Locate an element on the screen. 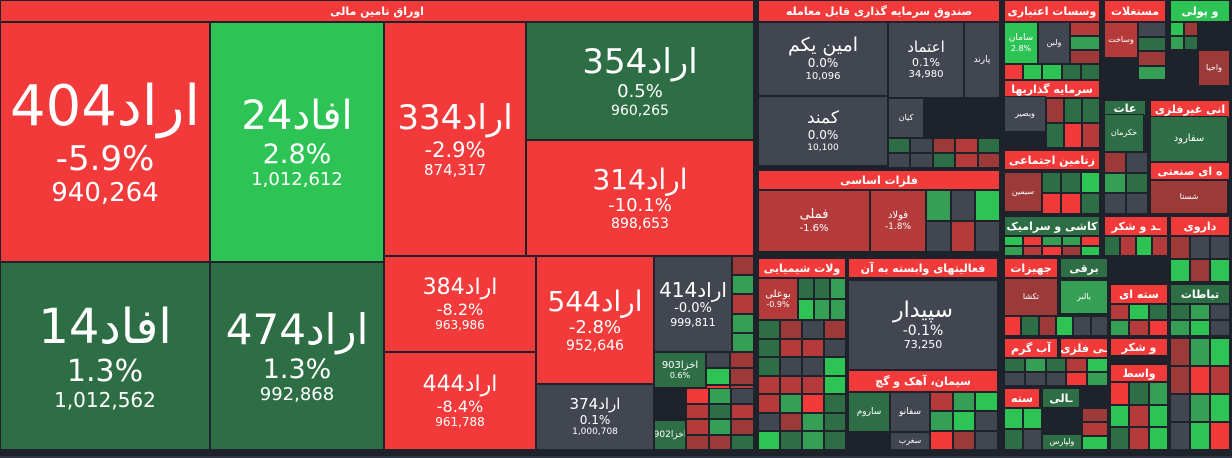 This screenshot has width=1232, height=458. sector-header: آب گرم is located at coordinates (1031, 348).